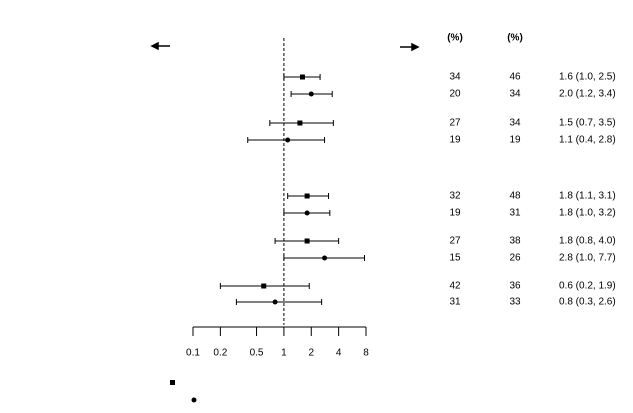 Image resolution: width=633 pixels, height=413 pixels. Describe the element at coordinates (257, 353) in the screenshot. I see `x-tick-label: 0.5` at that location.